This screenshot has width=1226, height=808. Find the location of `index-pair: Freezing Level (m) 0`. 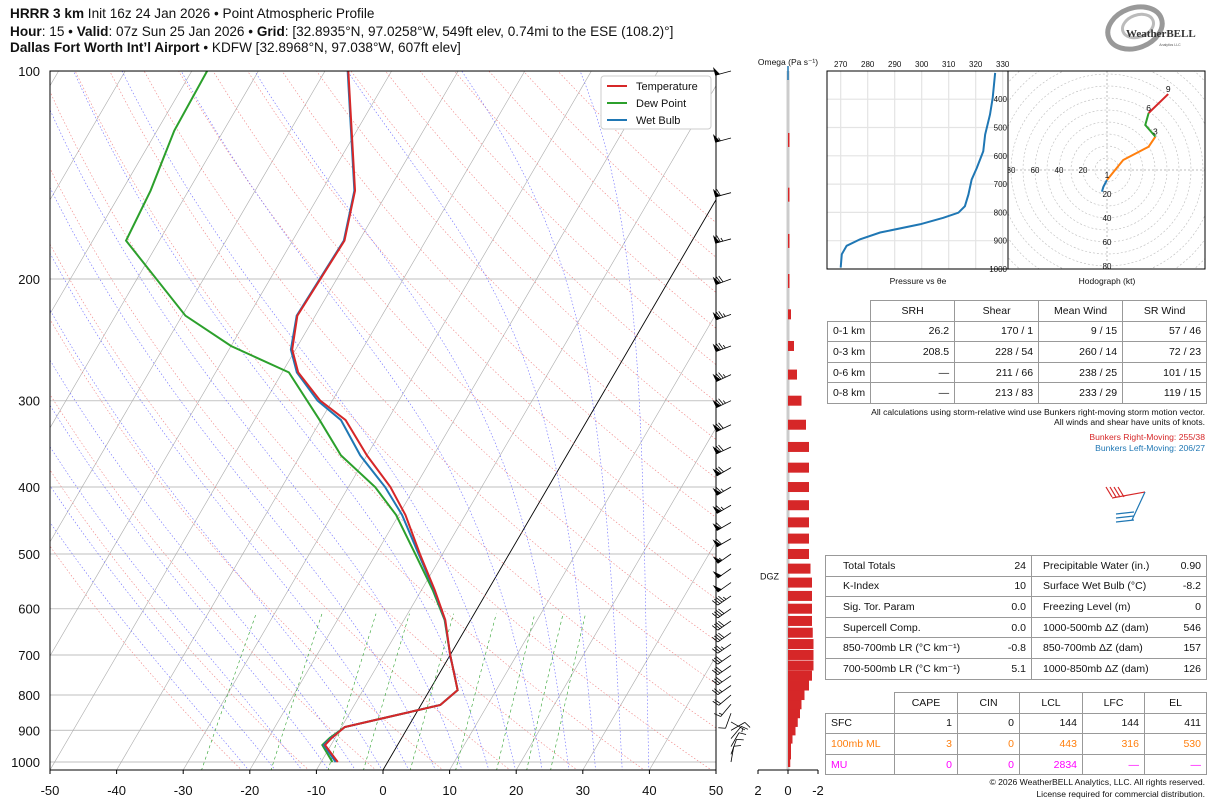

index-pair: Freezing Level (m) 0 is located at coordinates (1119, 607).